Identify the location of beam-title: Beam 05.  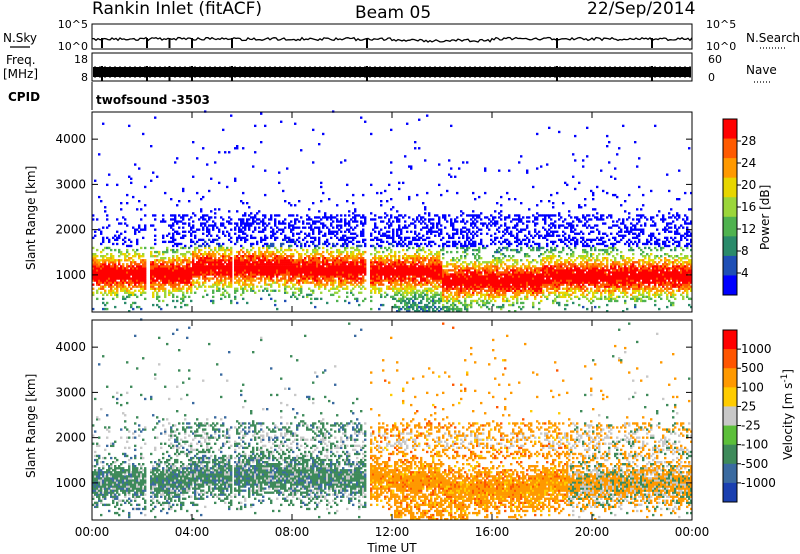
(393, 13).